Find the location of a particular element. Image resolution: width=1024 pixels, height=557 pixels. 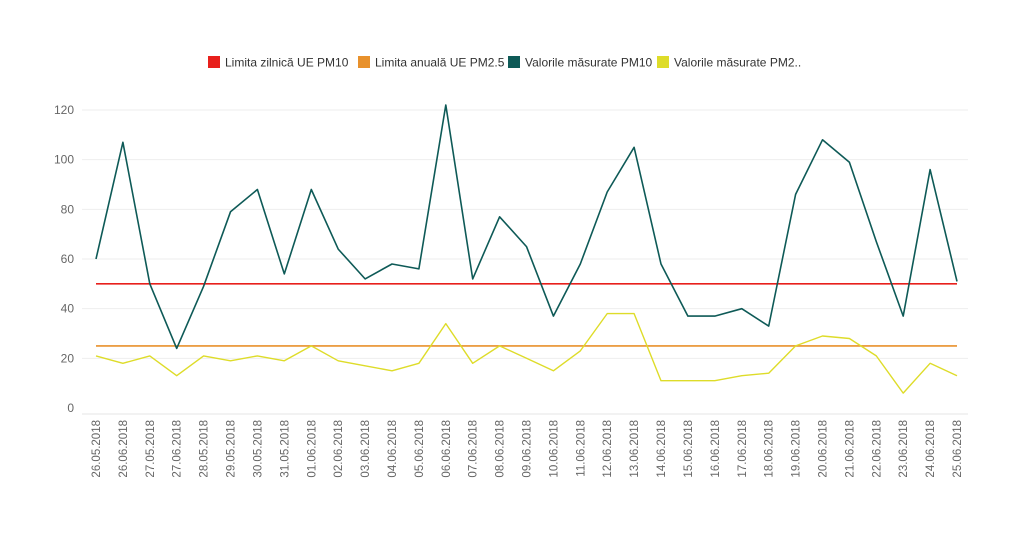

x-tick-label: 10.06.2018 is located at coordinates (554, 449).